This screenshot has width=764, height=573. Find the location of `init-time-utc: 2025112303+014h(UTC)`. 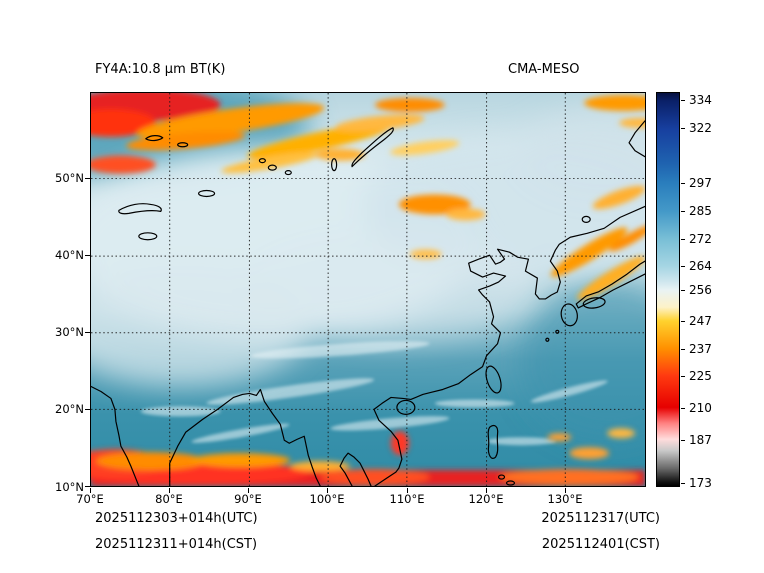

init-time-utc: 2025112303+014h(UTC) is located at coordinates (176, 518).